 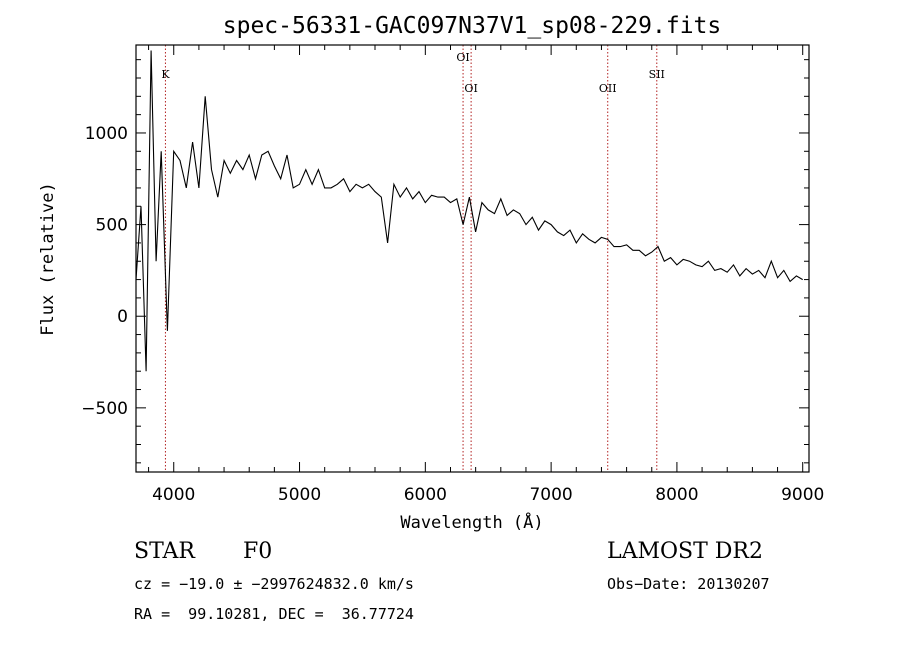 What do you see at coordinates (550, 495) in the screenshot?
I see `x-tick-label-3: 7000` at bounding box center [550, 495].